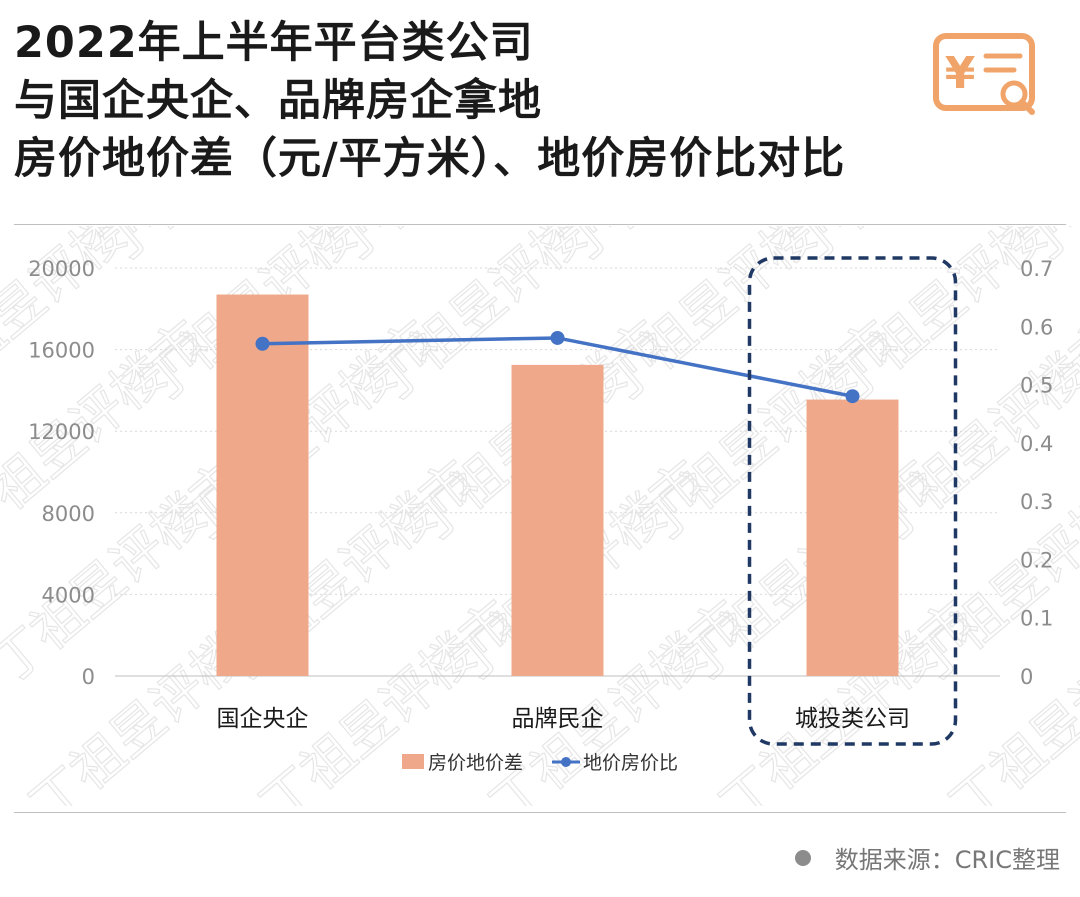 The height and width of the screenshot is (897, 1080). I want to click on title-line-1: 2022年上半年平台类公司, so click(274, 43).